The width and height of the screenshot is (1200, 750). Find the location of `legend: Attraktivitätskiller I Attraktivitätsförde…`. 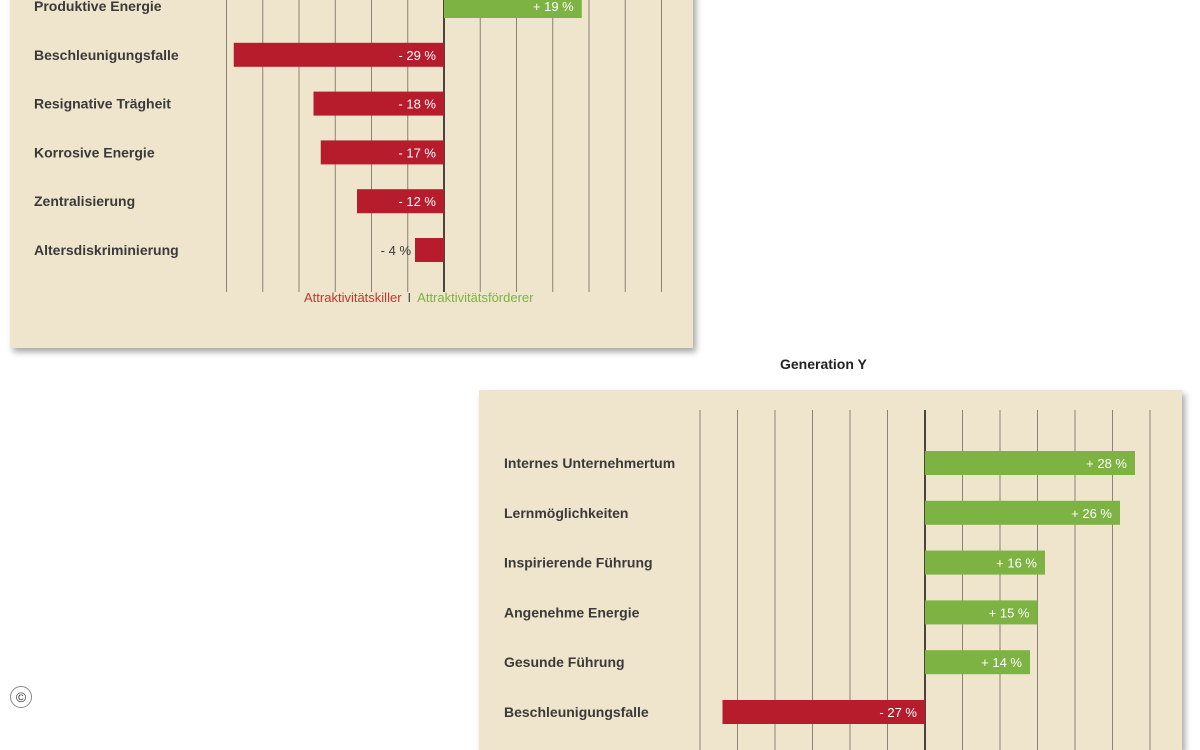

legend: Attraktivitätskiller I Attraktivitätsförde… is located at coordinates (418, 297).